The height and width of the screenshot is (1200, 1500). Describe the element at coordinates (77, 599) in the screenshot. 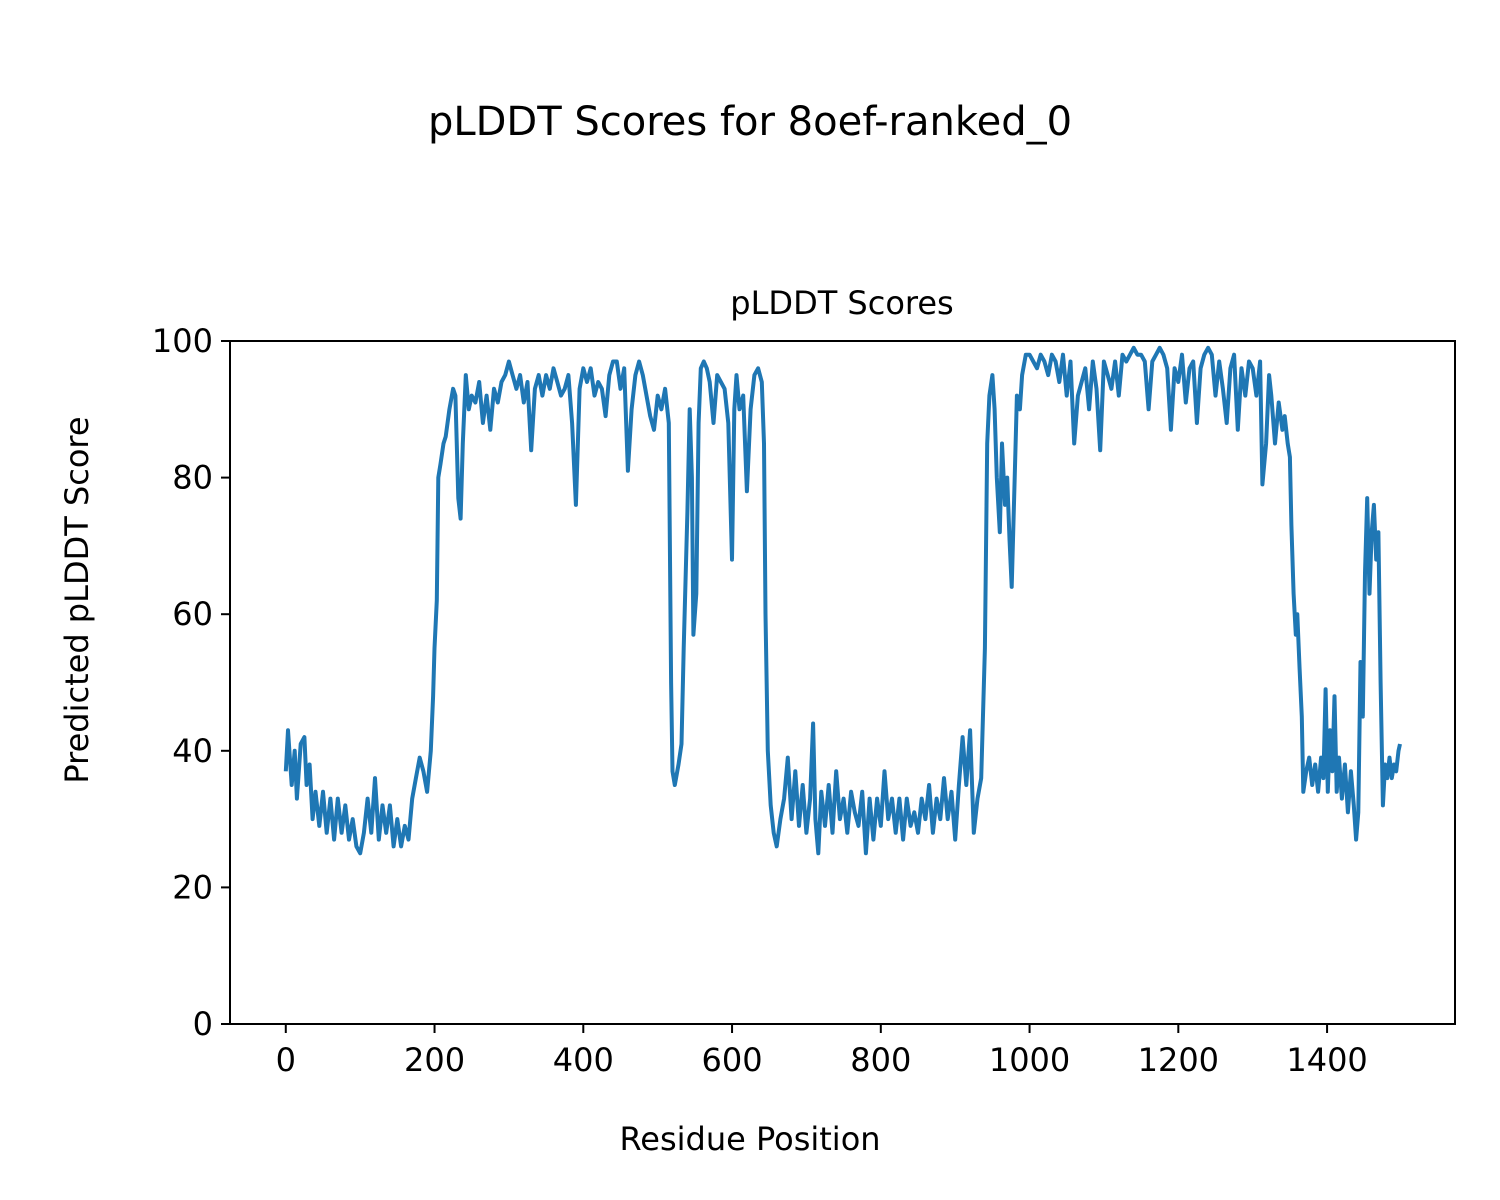

I see `y-axis-label: Predicted pLDDT Score` at that location.